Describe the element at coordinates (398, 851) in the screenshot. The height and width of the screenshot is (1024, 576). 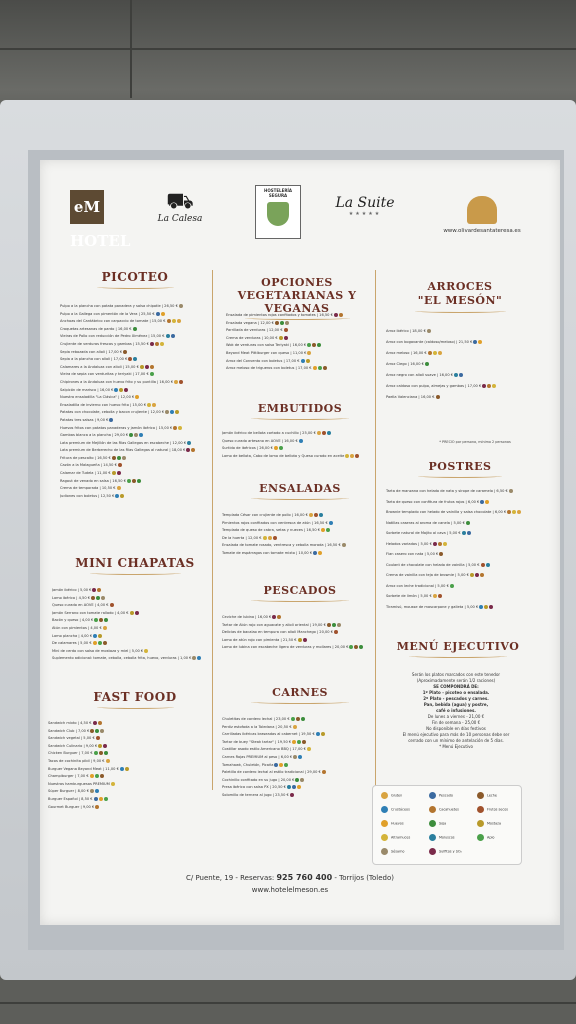
I see `allergen-label: Sésamo` at that location.